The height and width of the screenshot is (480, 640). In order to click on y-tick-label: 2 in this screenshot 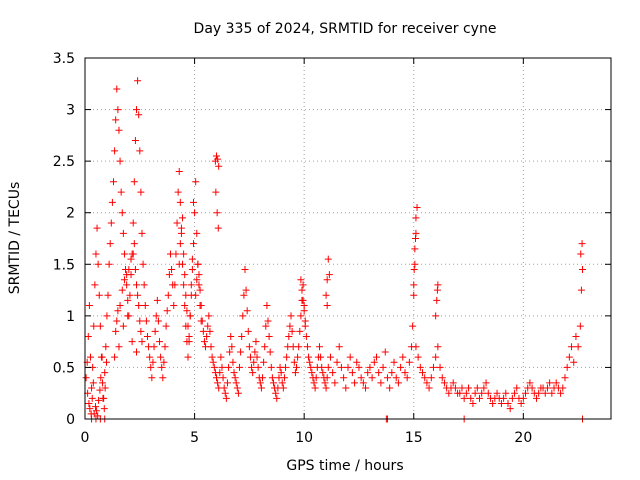, I will do `click(70, 214)`.